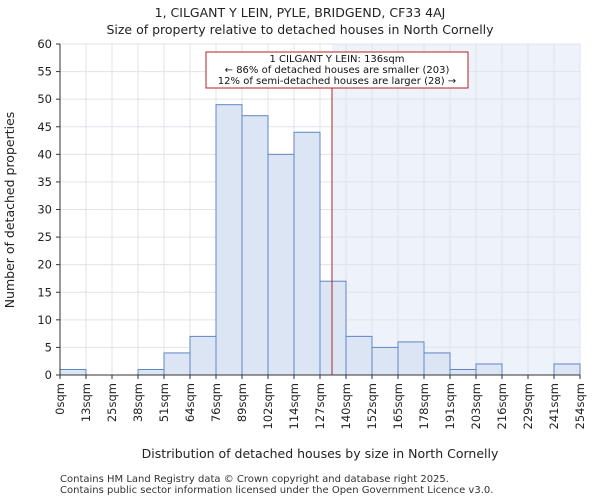  What do you see at coordinates (359, 355) in the screenshot?
I see `bar-140sqm` at bounding box center [359, 355].